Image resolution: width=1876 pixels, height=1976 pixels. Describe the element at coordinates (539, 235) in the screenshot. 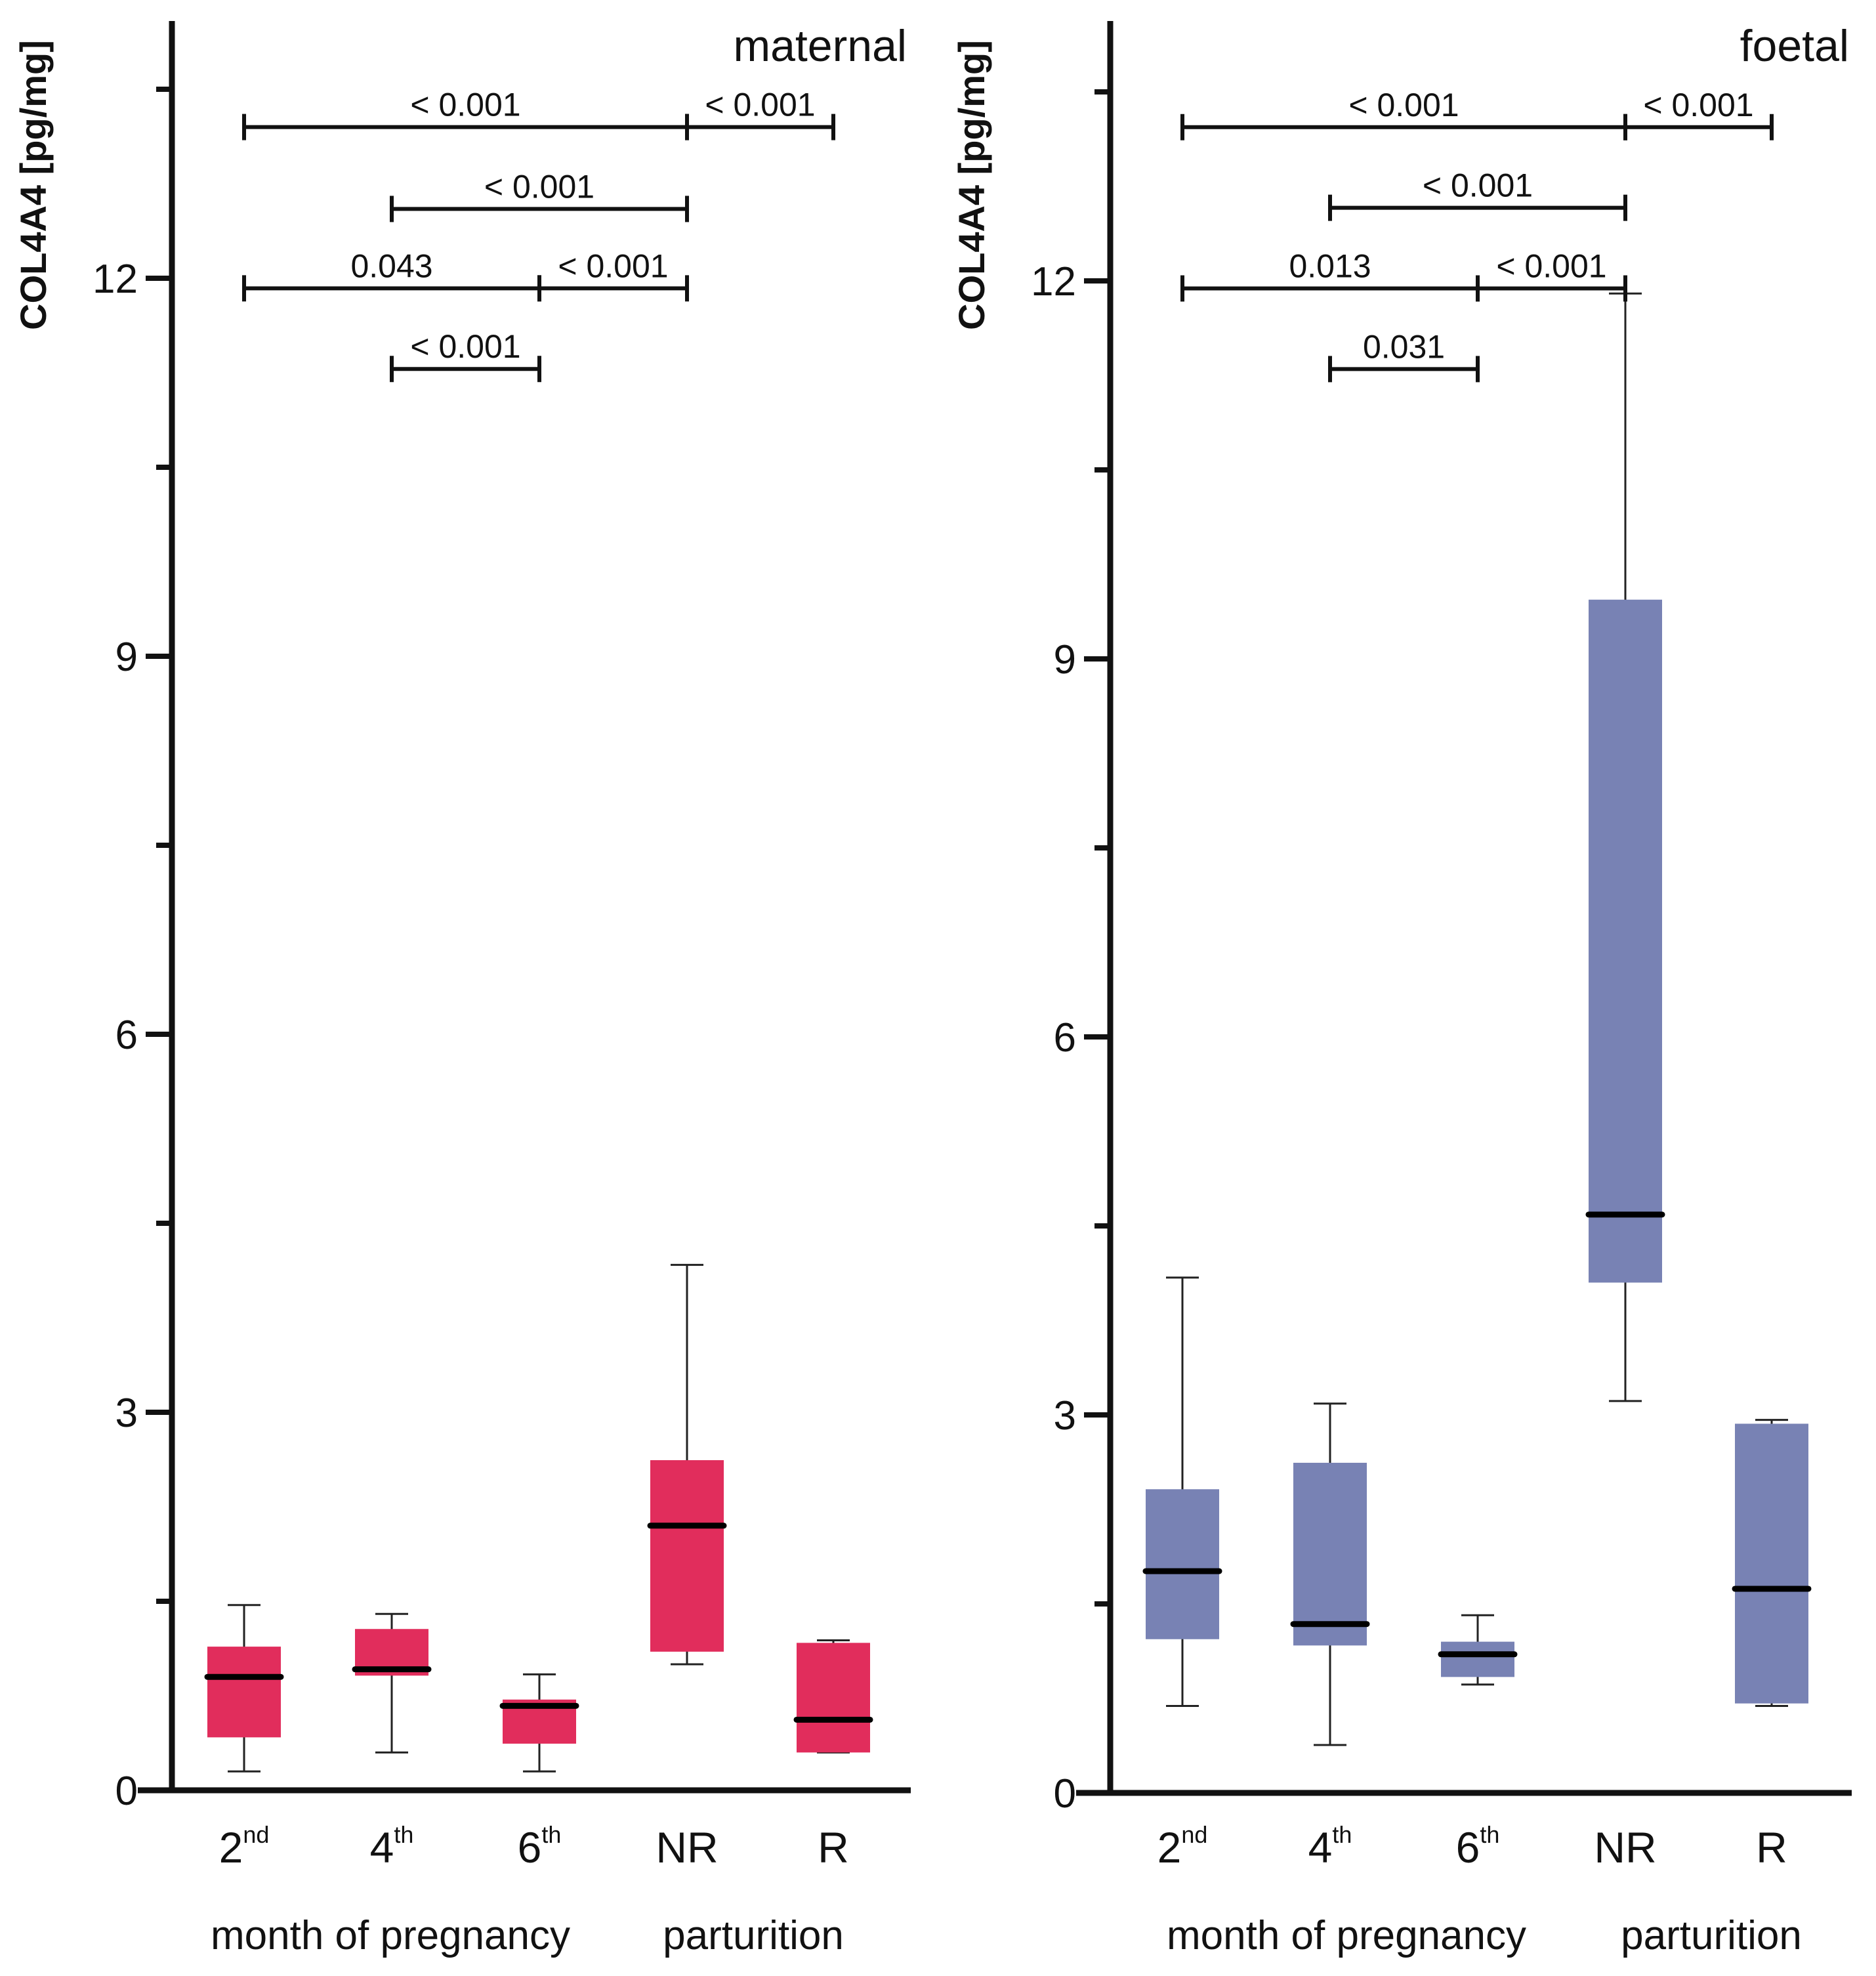

I see `significance-brackets: < 0.001 < 0.001 < 0.001 0.043 < 0.001 < 0.001` at that location.